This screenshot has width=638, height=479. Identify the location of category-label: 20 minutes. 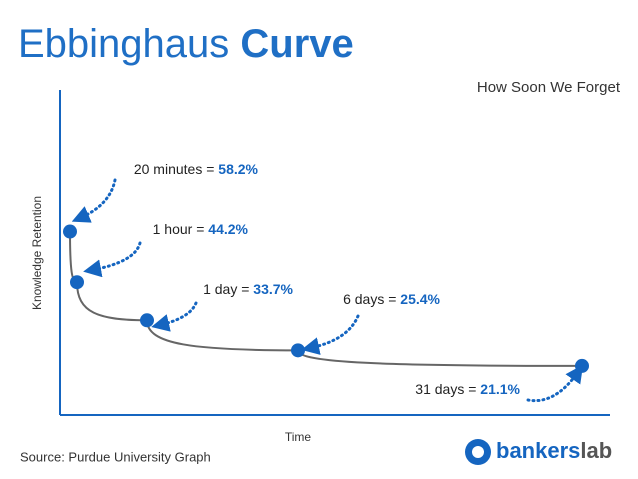
(168, 169).